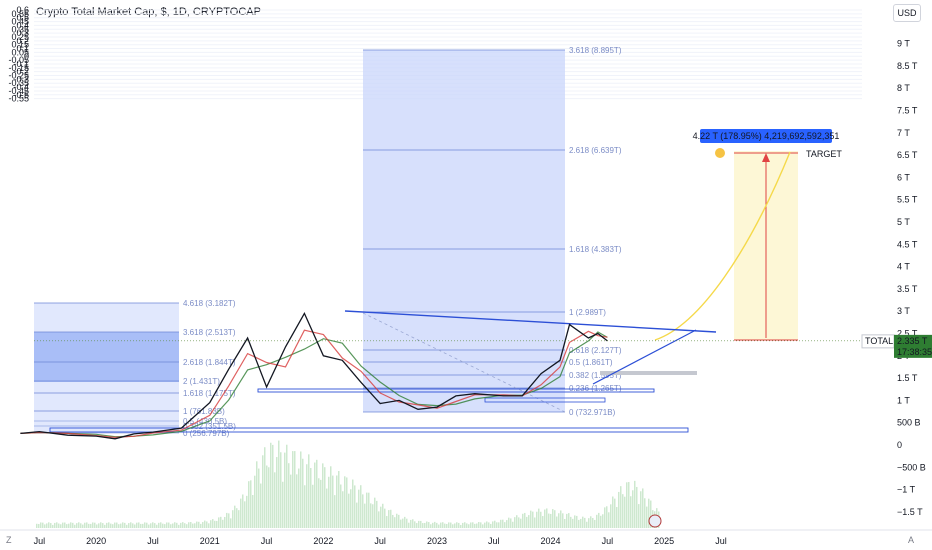  What do you see at coordinates (907, 13) in the screenshot?
I see `currency-button: USD` at bounding box center [907, 13].